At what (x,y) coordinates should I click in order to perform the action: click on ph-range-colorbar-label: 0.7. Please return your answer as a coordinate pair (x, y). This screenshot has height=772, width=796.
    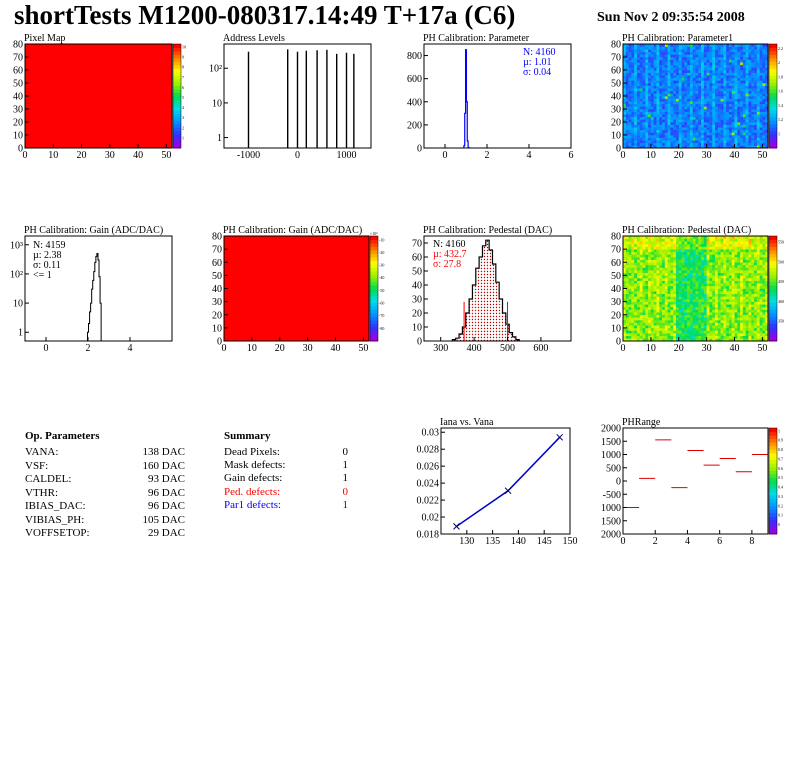
    Looking at the image, I should click on (780, 458).